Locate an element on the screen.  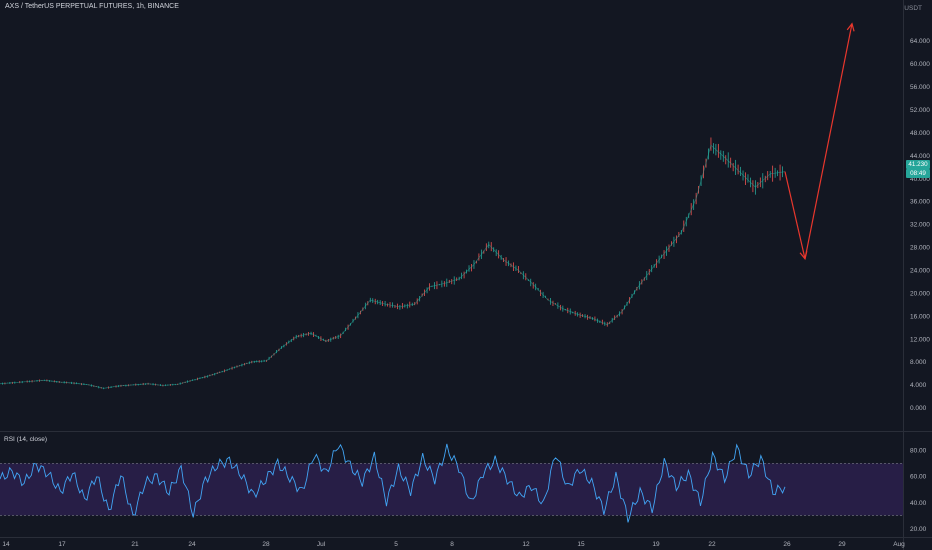
time-tick-label: 8 is located at coordinates (452, 544).